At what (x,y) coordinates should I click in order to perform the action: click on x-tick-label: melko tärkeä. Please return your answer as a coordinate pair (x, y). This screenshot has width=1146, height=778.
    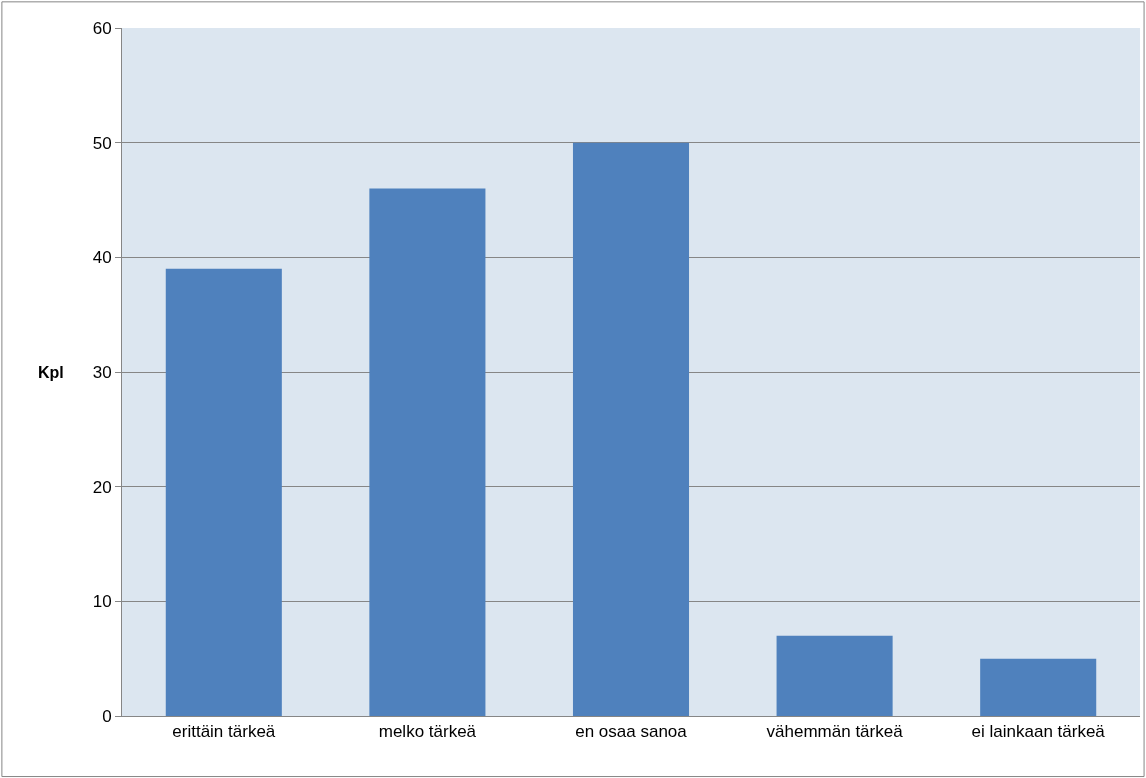
    Looking at the image, I should click on (427, 732).